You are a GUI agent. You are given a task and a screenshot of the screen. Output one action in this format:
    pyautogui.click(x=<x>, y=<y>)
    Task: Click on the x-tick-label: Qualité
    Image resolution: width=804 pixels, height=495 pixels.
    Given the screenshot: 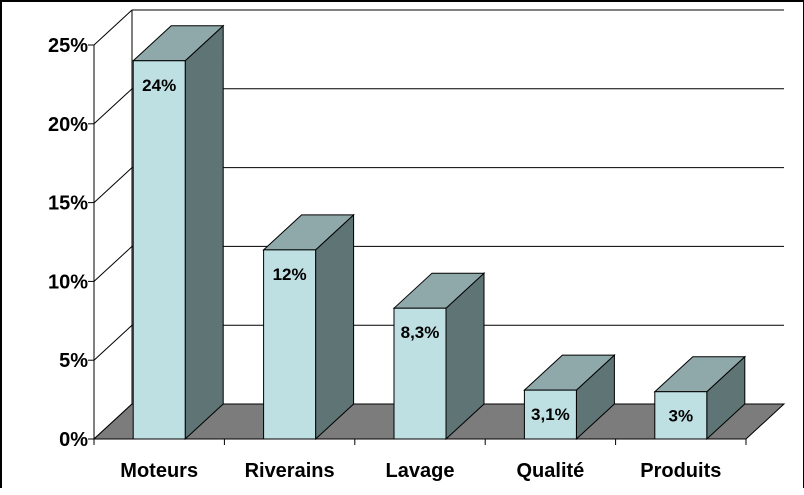 What is the action you would take?
    pyautogui.click(x=551, y=471)
    